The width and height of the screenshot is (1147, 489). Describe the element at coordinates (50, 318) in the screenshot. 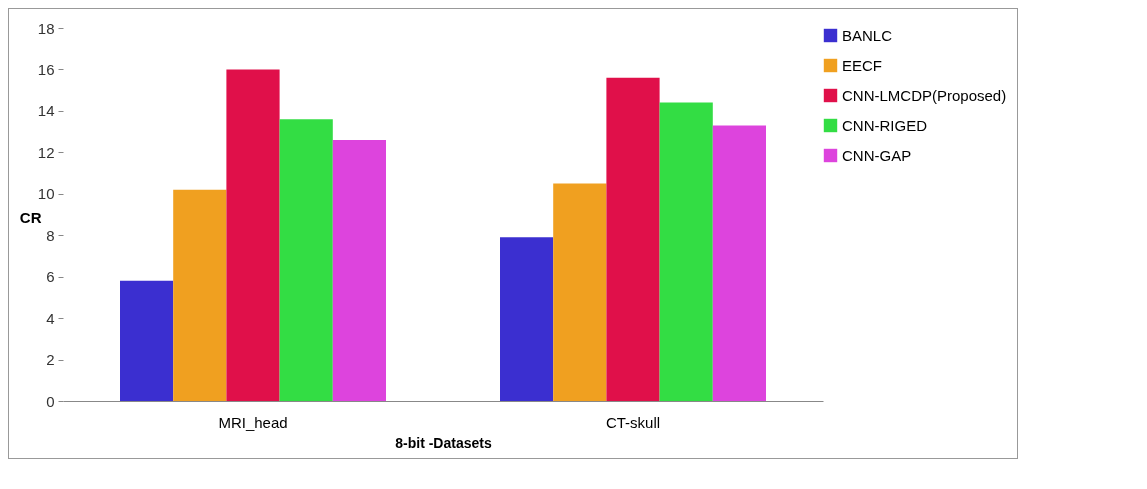

I see `y-tick-label: 4` at that location.